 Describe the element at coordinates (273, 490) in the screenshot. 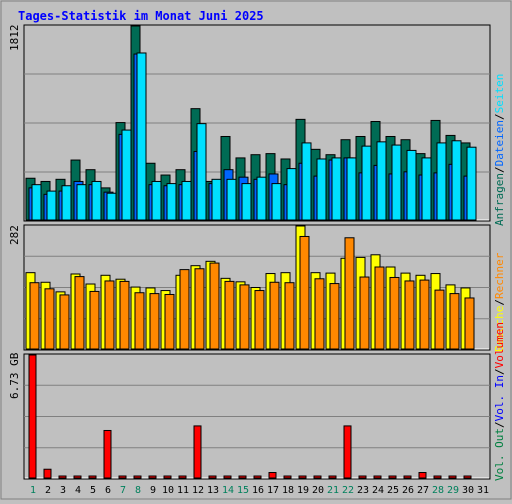

I see `day-label-17: 17` at that location.